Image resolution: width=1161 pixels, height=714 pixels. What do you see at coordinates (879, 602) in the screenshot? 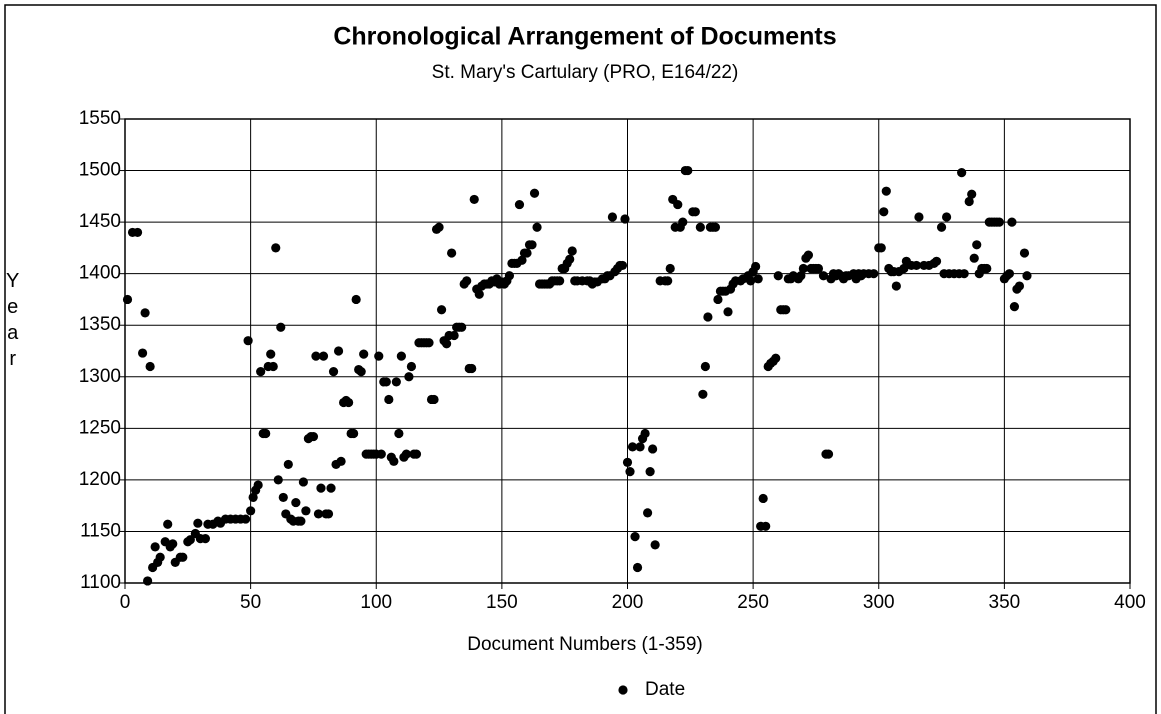
I see `x-tick-label: 300` at bounding box center [879, 602].